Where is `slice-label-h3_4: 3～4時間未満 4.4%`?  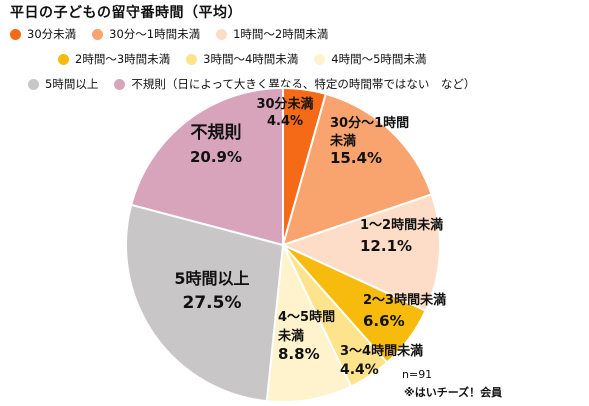
slice-label-h3_4: 3～4時間未満 4.4% is located at coordinates (381, 360).